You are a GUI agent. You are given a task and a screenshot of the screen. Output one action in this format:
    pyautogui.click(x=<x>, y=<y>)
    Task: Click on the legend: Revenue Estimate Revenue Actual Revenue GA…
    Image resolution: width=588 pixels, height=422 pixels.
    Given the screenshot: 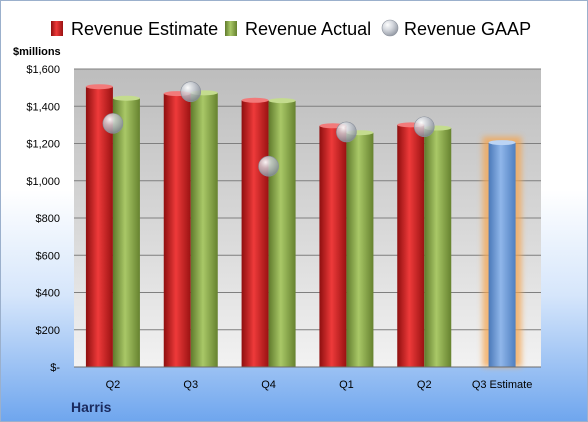 What is the action you would take?
    pyautogui.click(x=291, y=29)
    